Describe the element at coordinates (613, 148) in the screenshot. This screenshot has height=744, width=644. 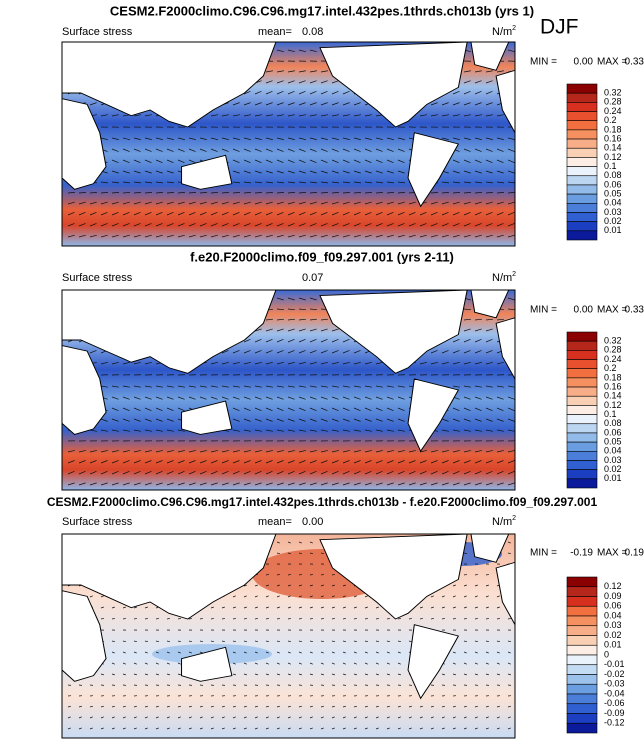
I see `colorbar-label: 0.14` at that location.